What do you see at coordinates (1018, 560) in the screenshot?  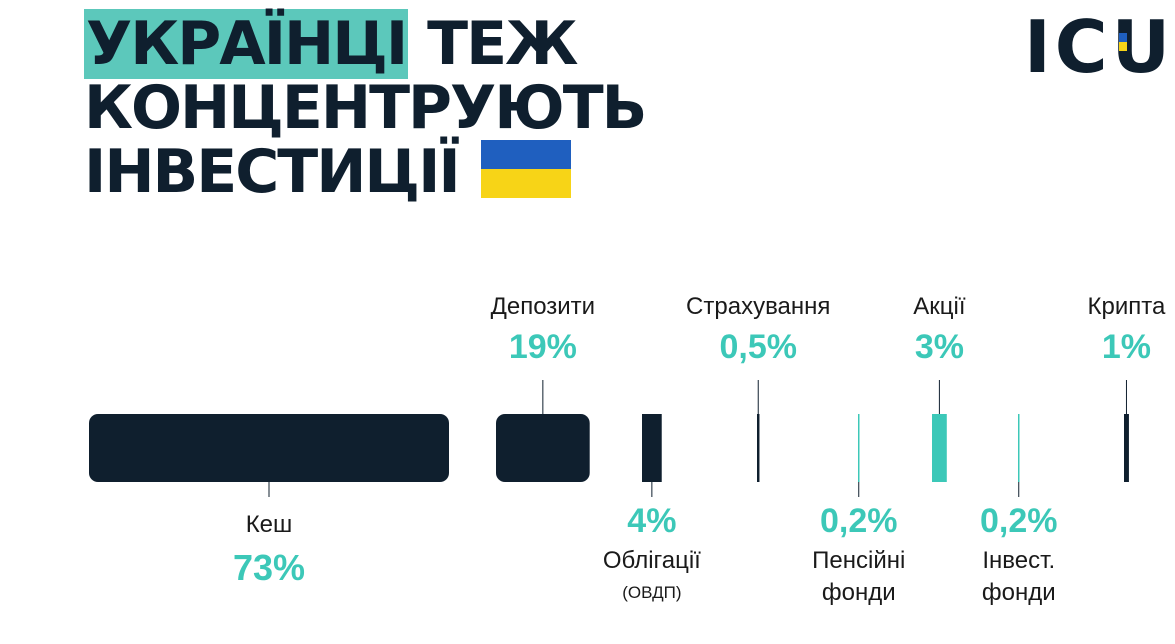 I see `category-label: Інвест.` at bounding box center [1018, 560].